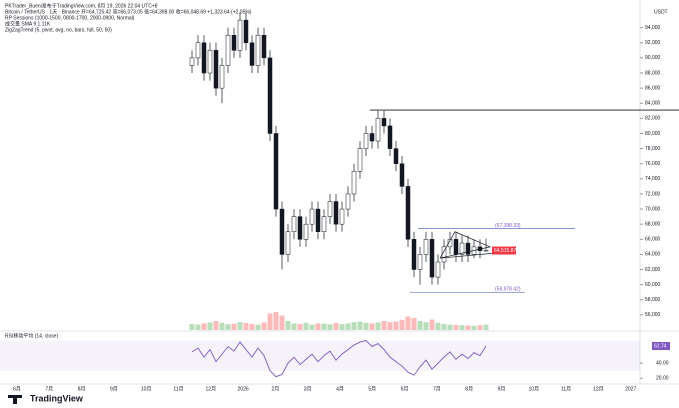  Describe the element at coordinates (653, 73) in the screenshot. I see `y-tick-label: 88,000` at that location.